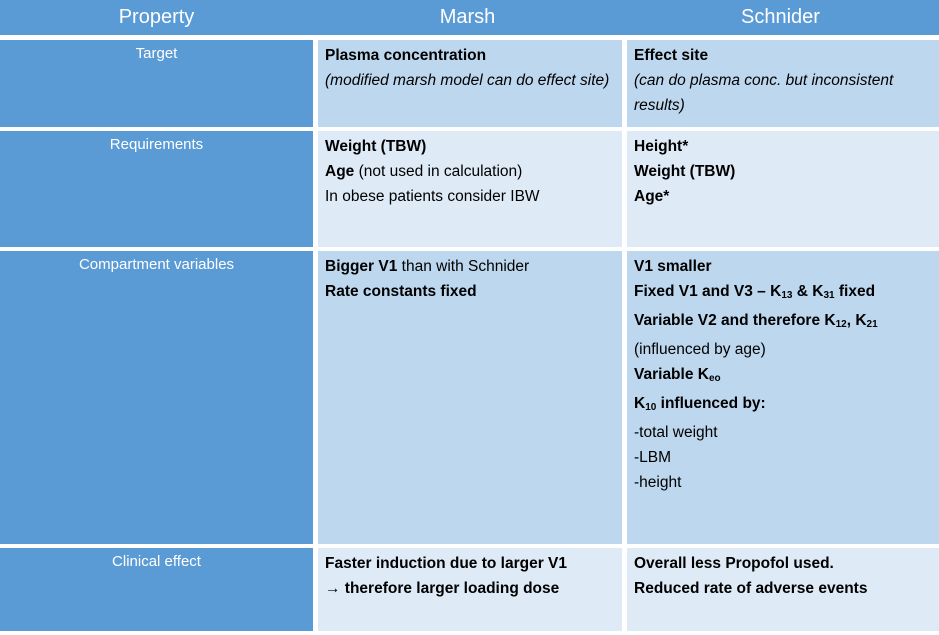 The image size is (939, 635). I want to click on cell-line: Overall less Propofol used., so click(734, 563).